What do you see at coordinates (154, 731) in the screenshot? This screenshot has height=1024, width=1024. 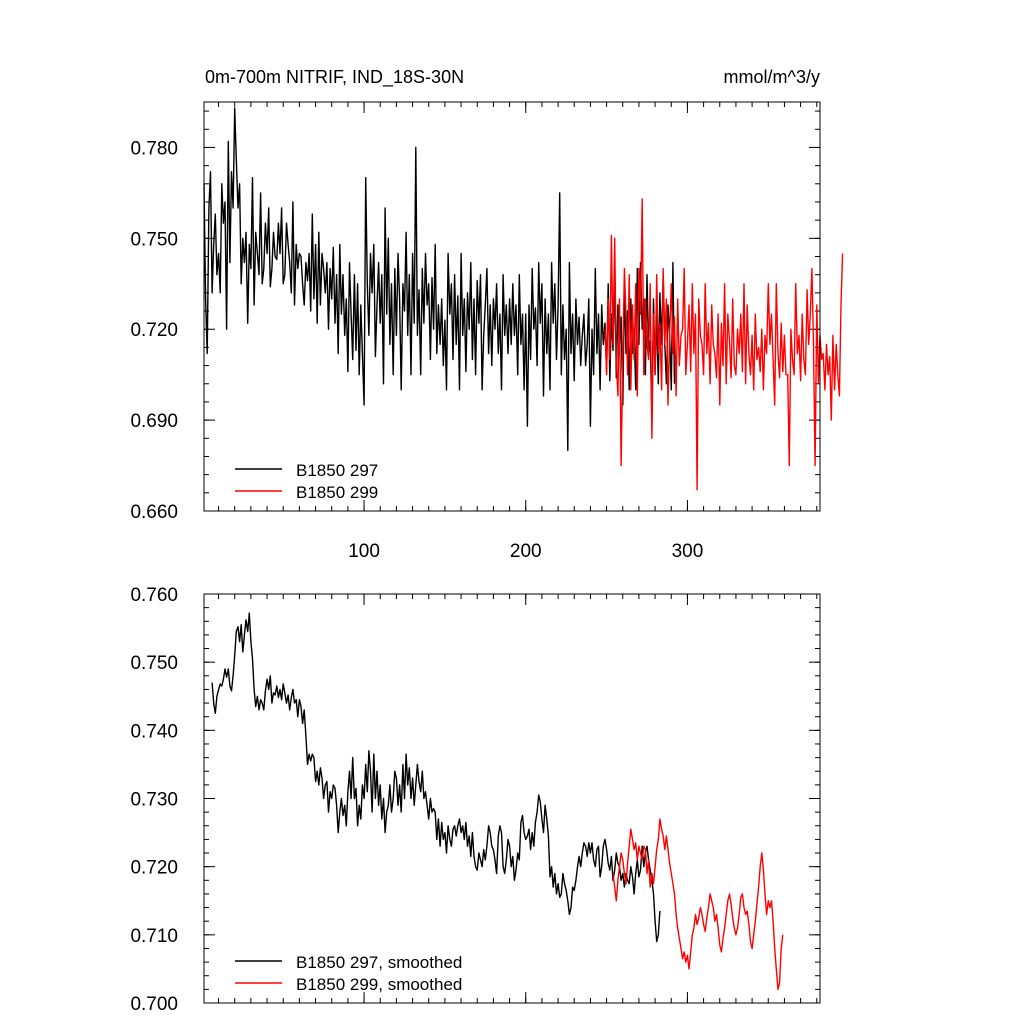 I see `y-tick-label: 0.740` at bounding box center [154, 731].